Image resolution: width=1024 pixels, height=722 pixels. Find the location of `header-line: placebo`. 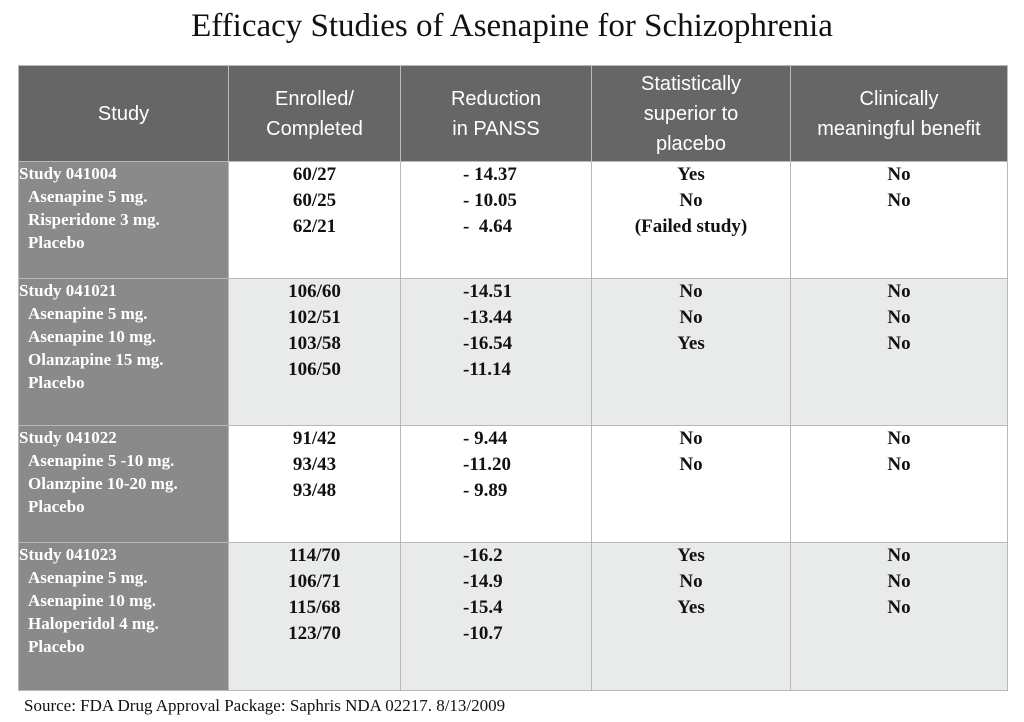

header-line: placebo is located at coordinates (691, 143).